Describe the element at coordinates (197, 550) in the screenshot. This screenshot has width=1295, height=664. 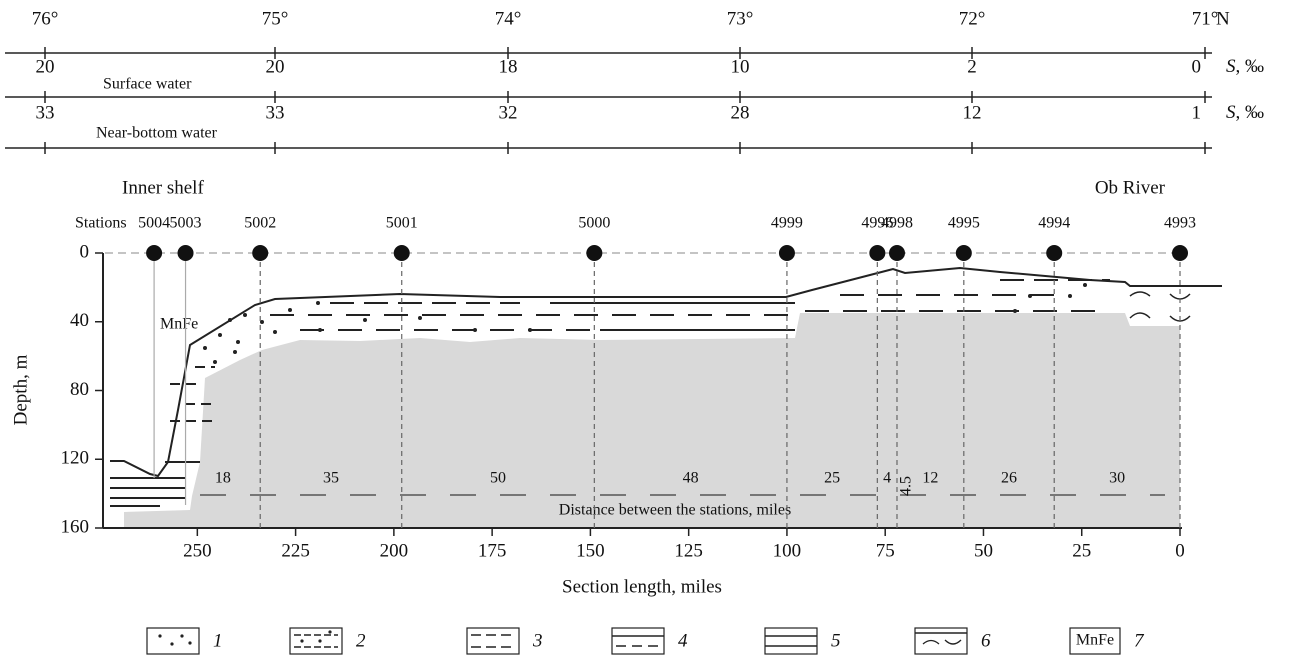
I see `x-tick-label: 250` at that location.